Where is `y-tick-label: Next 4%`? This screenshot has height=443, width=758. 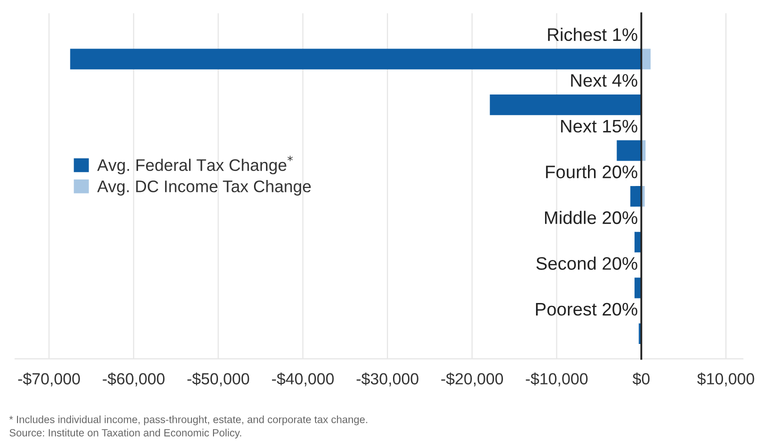
y-tick-label: Next 4% is located at coordinates (604, 80).